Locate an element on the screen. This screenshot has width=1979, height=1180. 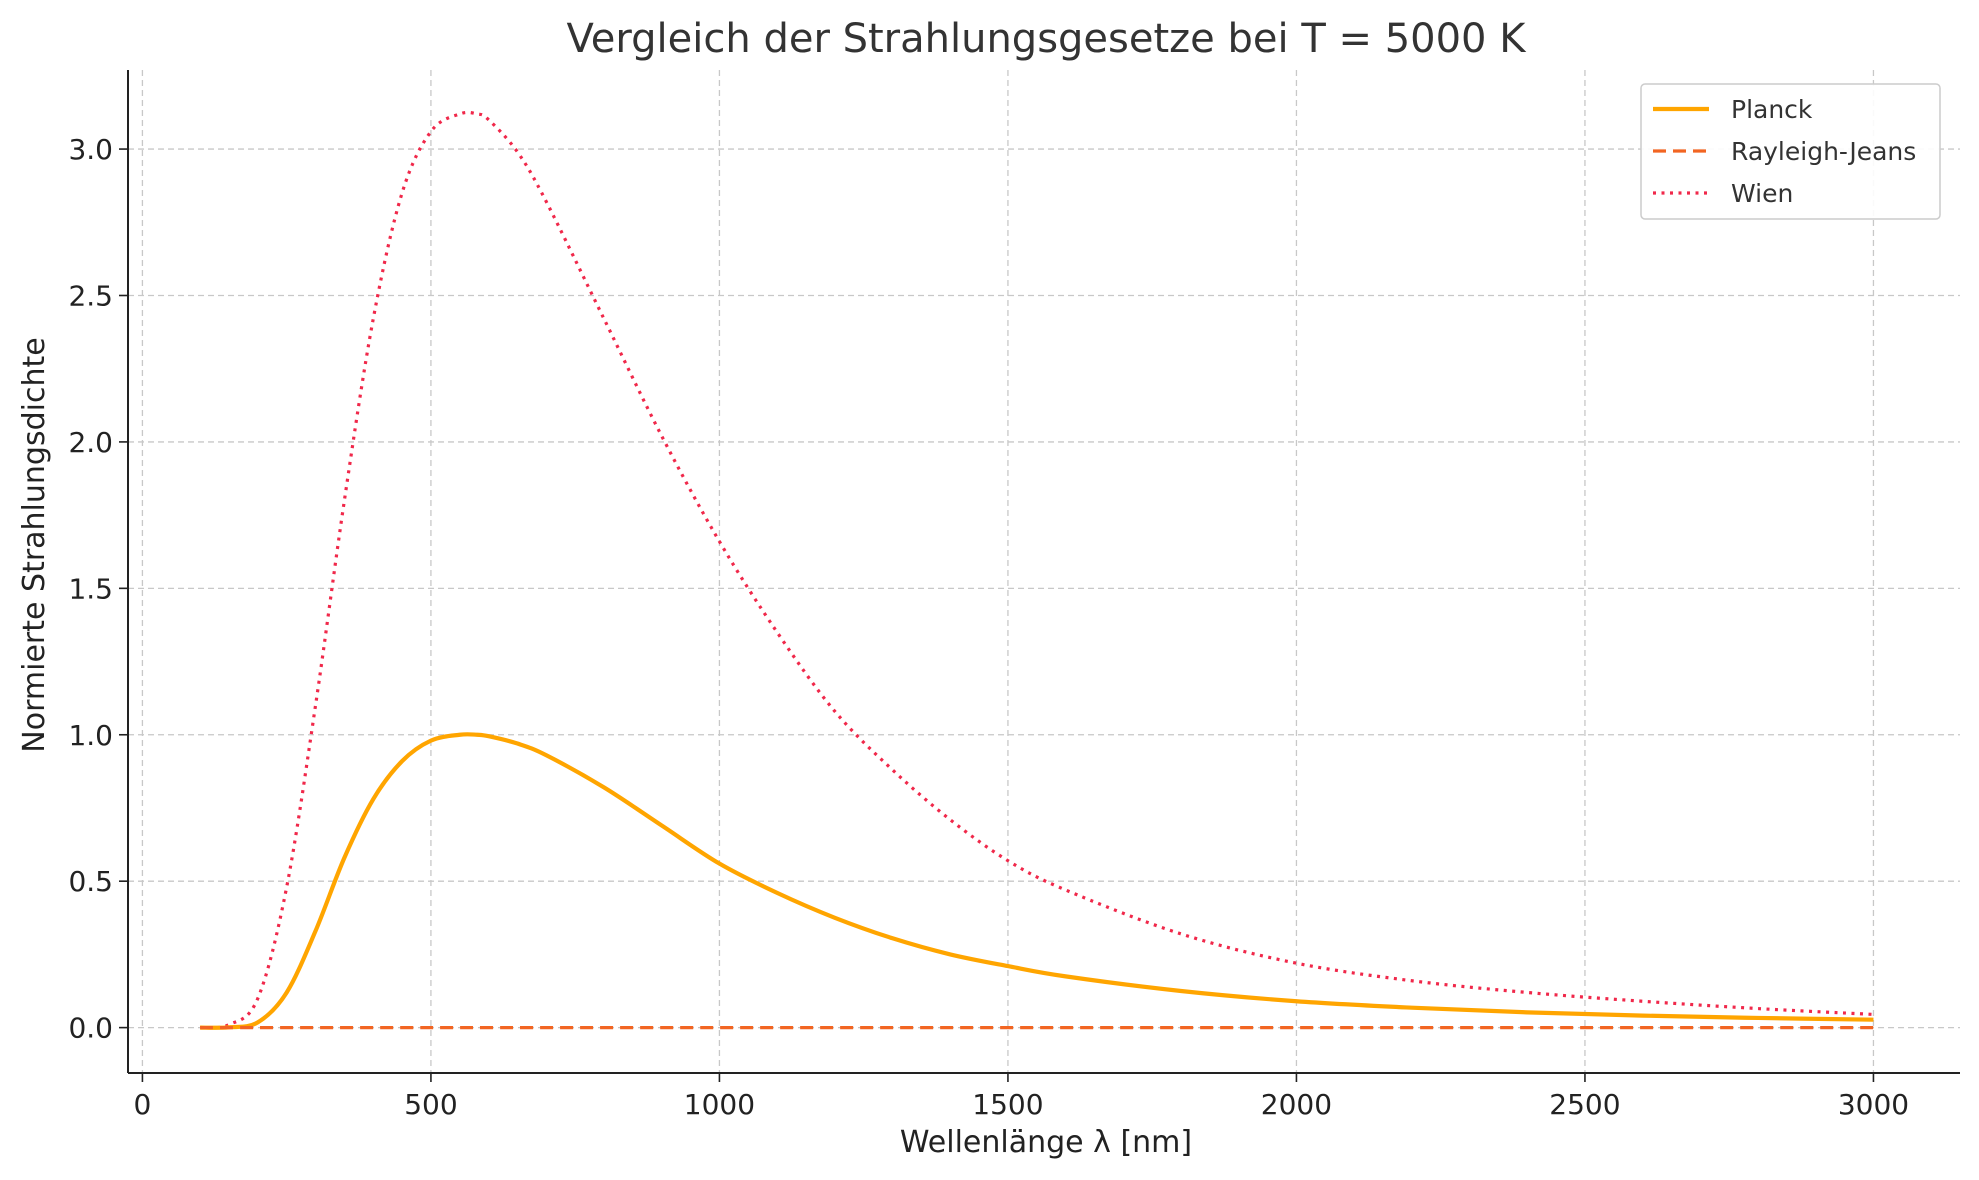
x-tick-label: 2000 is located at coordinates (1296, 1104).